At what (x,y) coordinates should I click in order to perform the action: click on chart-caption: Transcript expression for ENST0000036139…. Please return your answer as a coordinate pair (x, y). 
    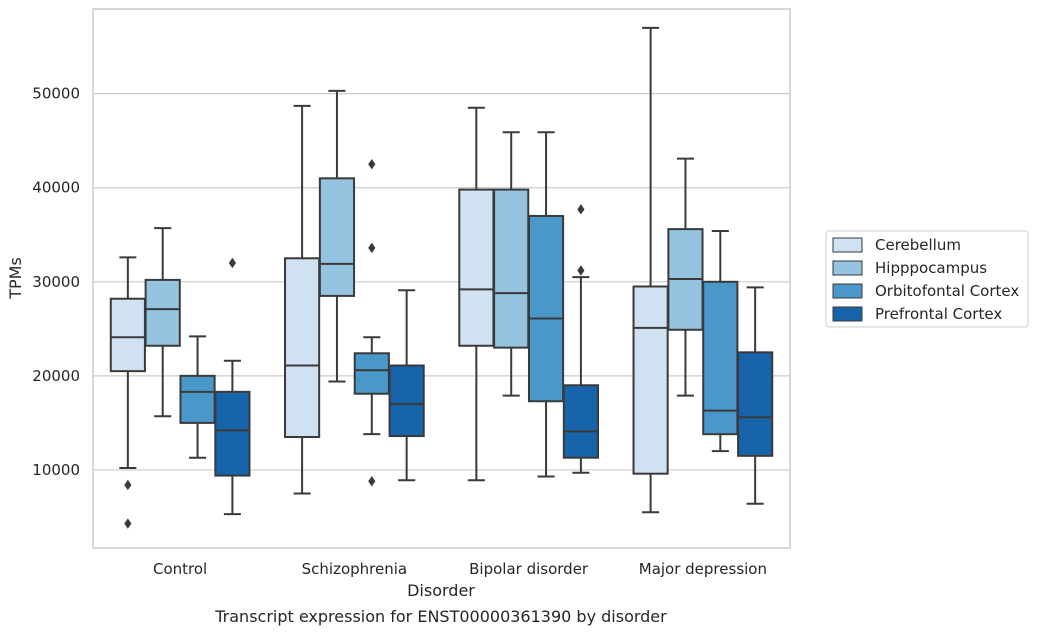
    Looking at the image, I should click on (440, 616).